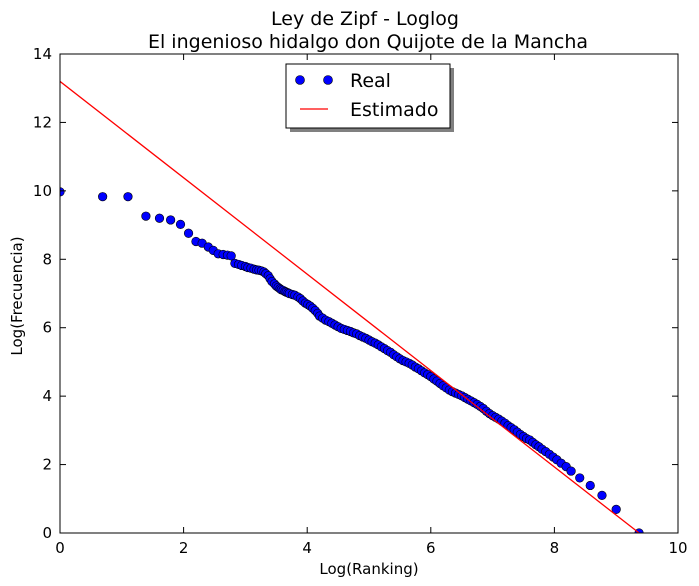 This screenshot has height=586, width=699. I want to click on x-tick-label: 4, so click(307, 548).